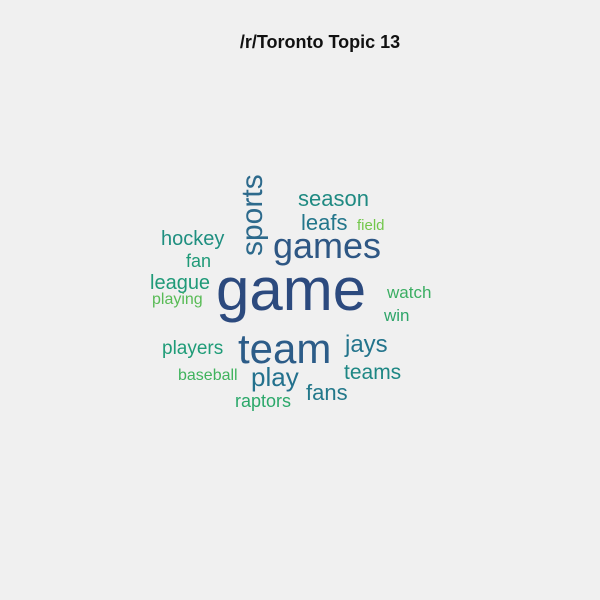  I want to click on word-baseball: baseball, so click(208, 375).